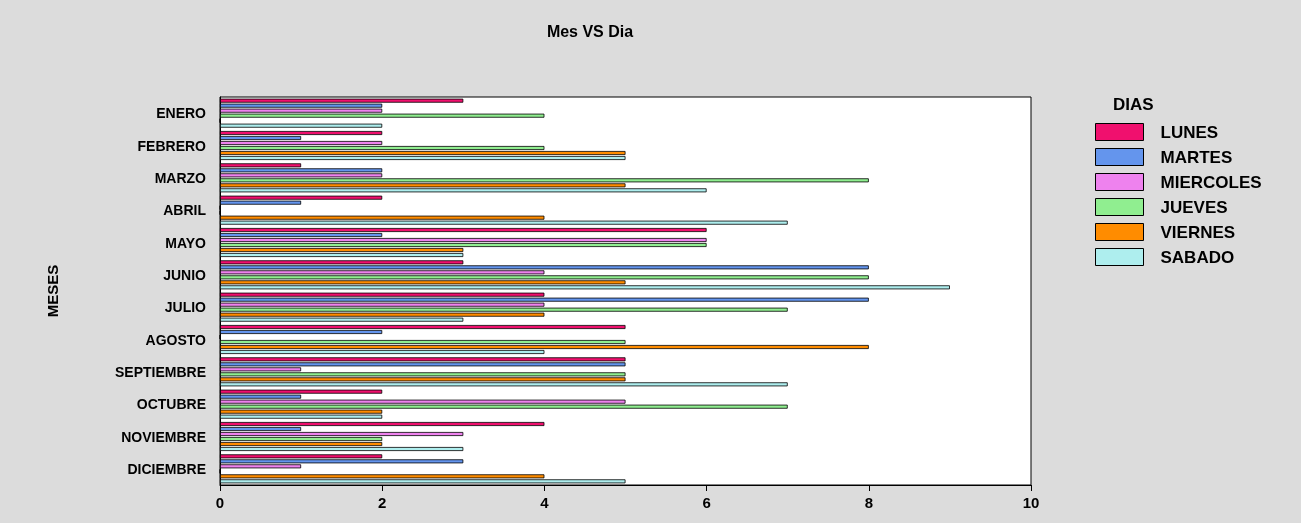 The image size is (1301, 523). Describe the element at coordinates (176, 339) in the screenshot. I see `y-tick-label: AGOSTO` at that location.